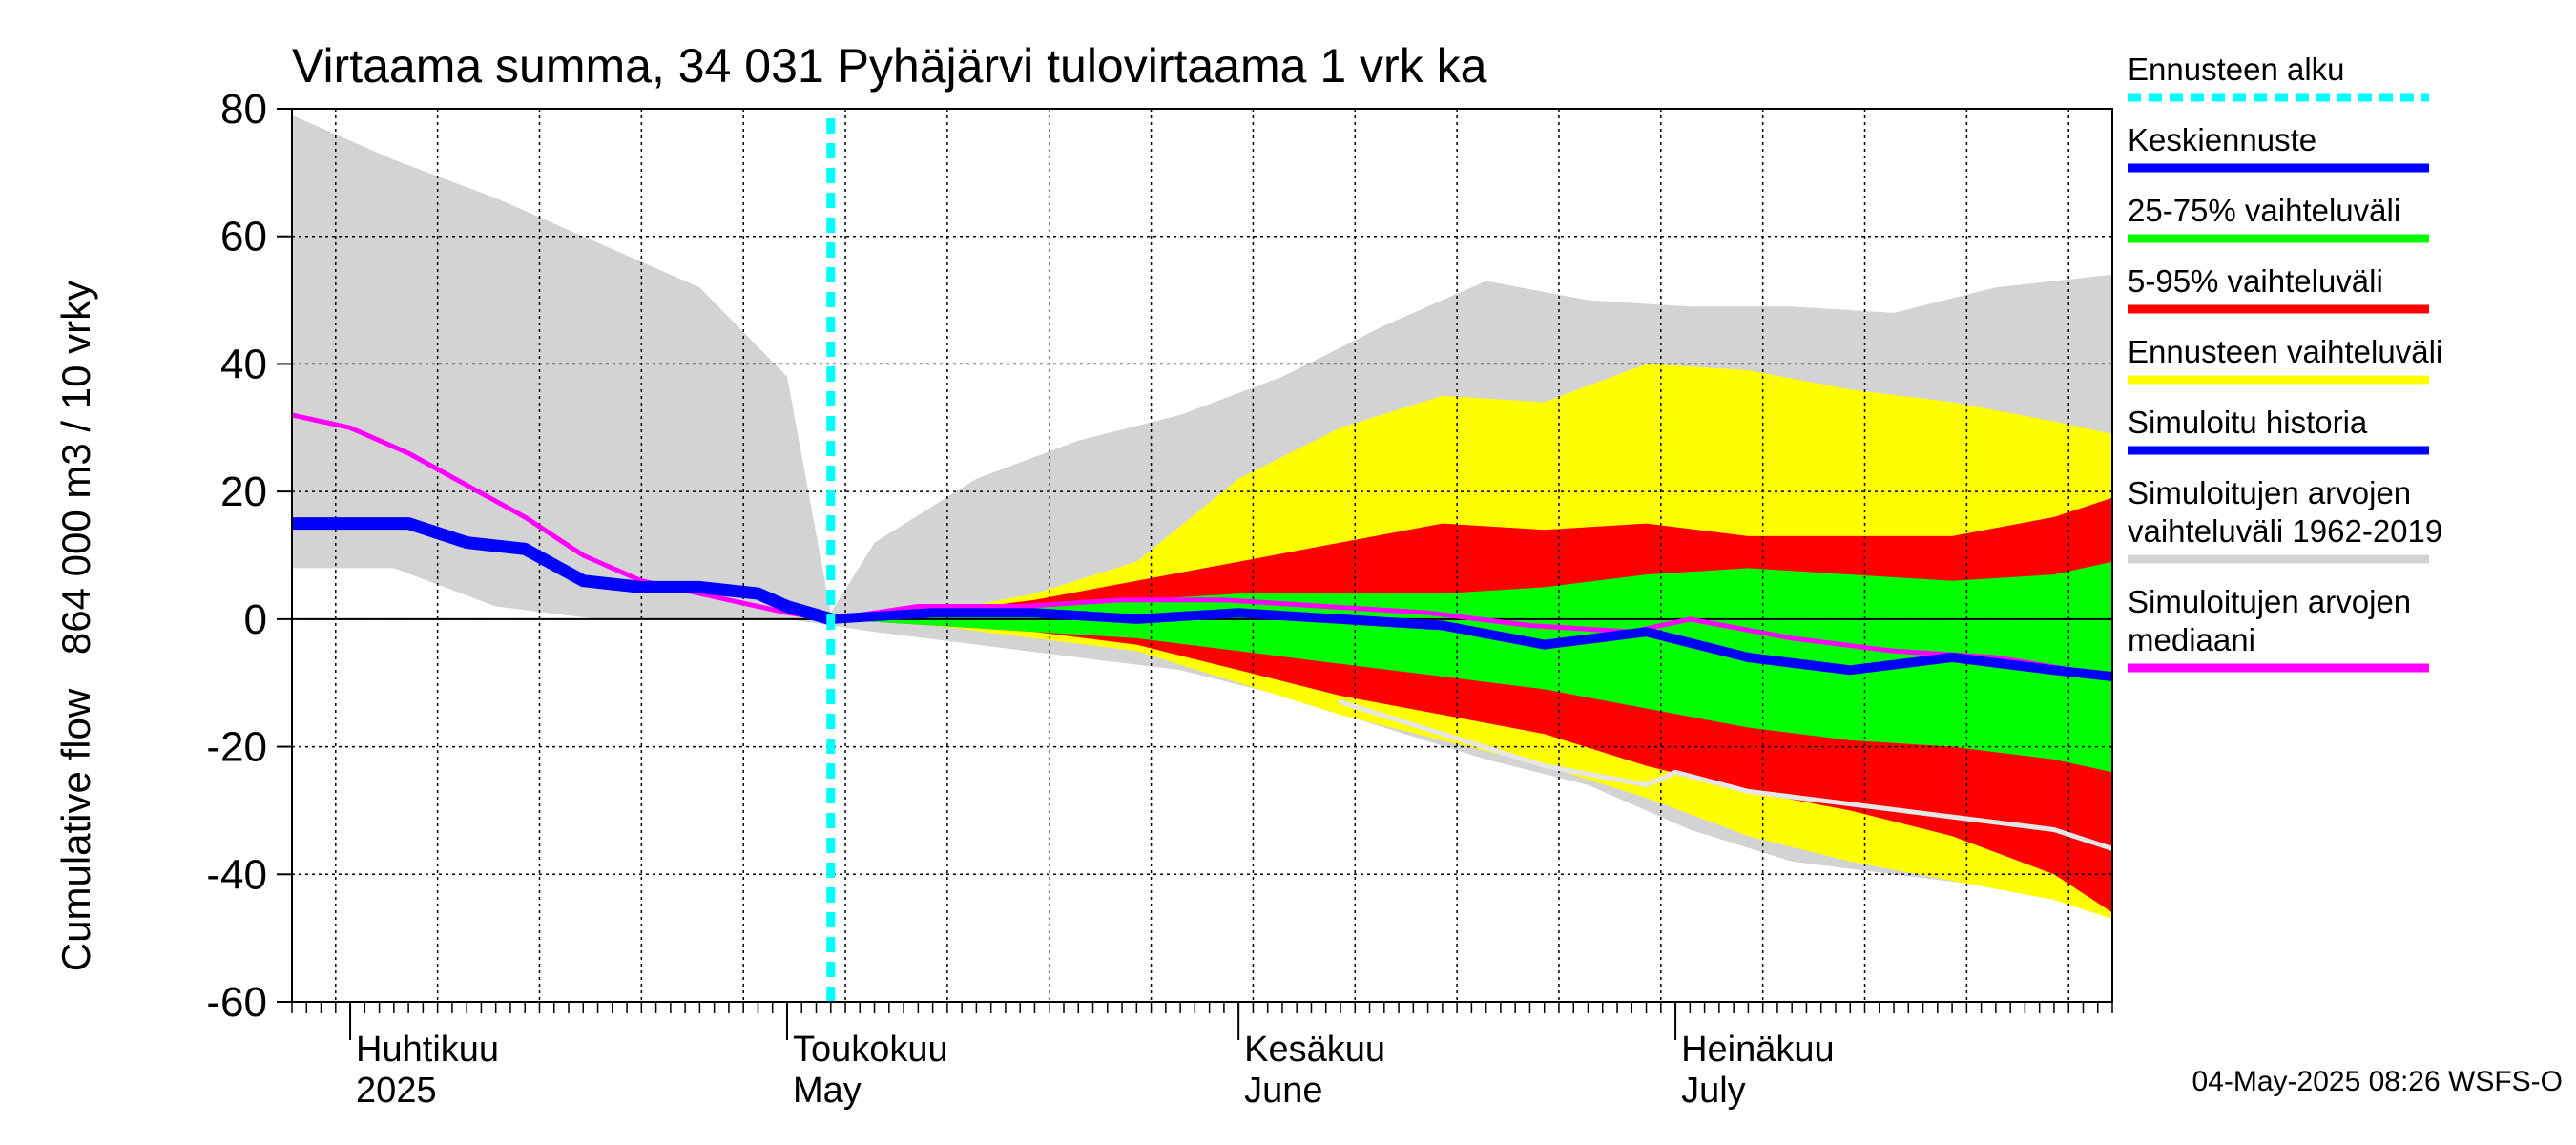 This screenshot has width=2576, height=1145. What do you see at coordinates (236, 875) in the screenshot?
I see `y-tick-label: -40` at bounding box center [236, 875].